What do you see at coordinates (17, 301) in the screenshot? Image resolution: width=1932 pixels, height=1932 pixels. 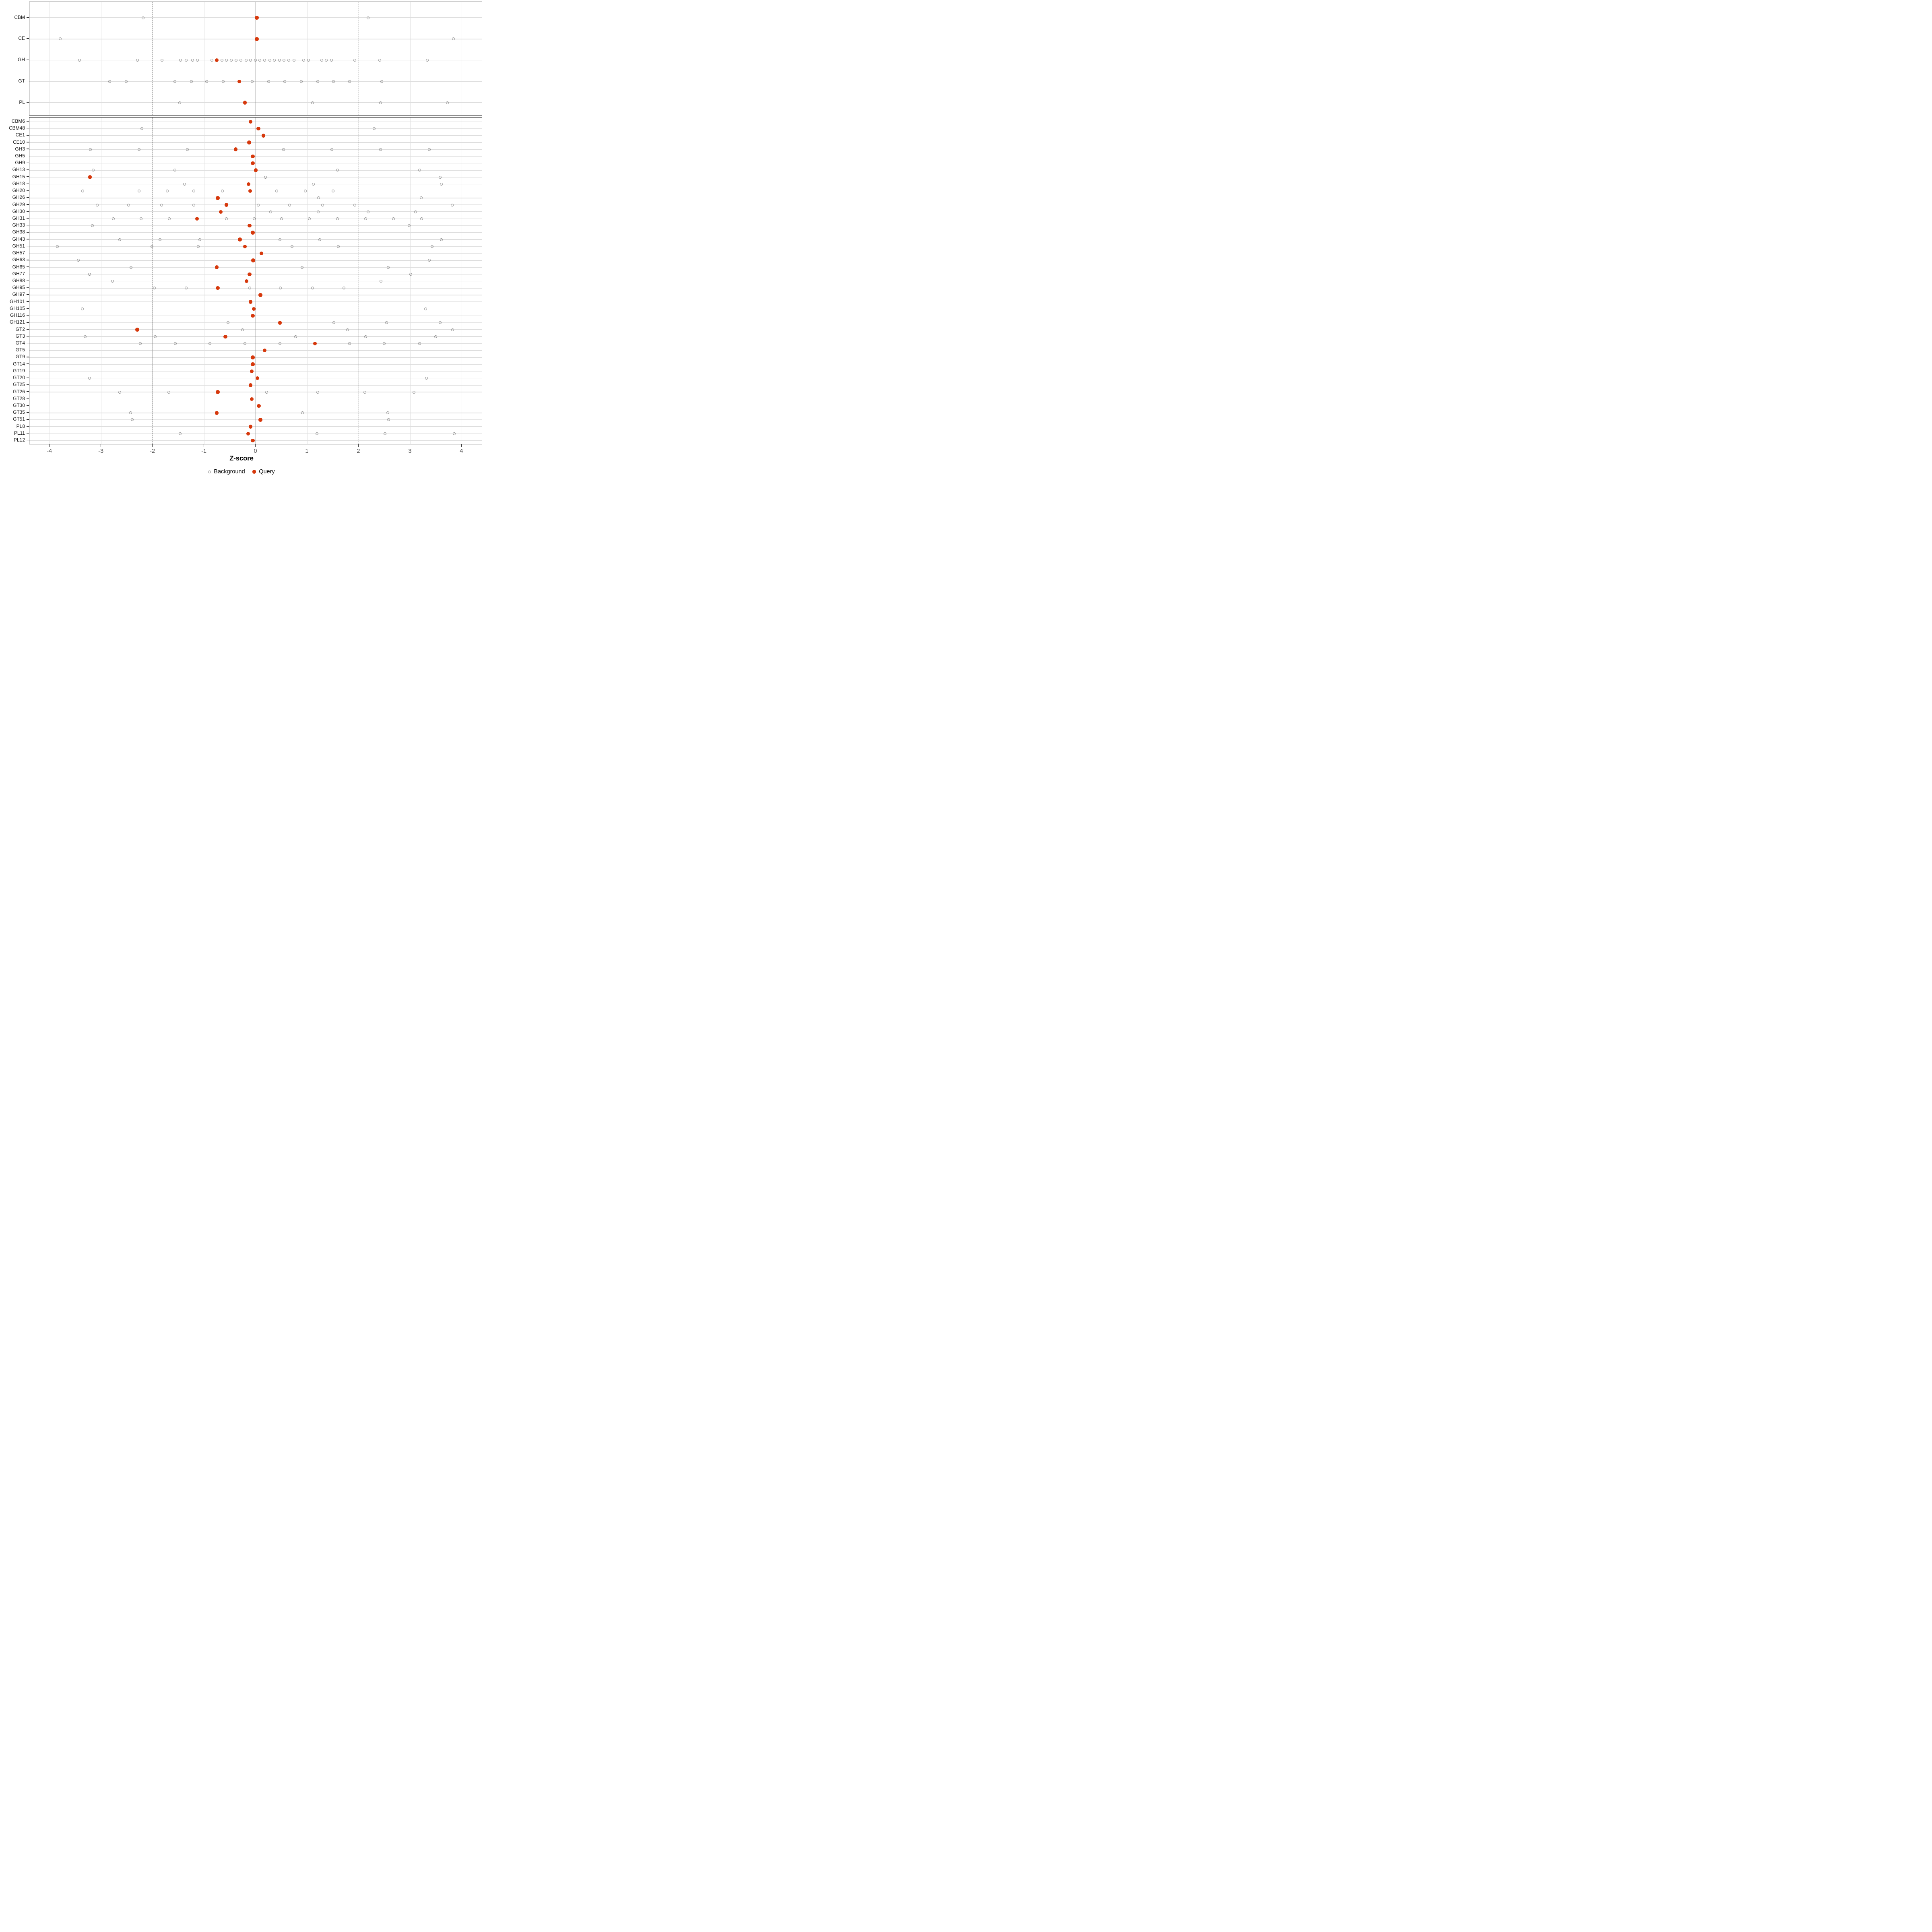 I see `row-label-GH101: GH101` at bounding box center [17, 301].